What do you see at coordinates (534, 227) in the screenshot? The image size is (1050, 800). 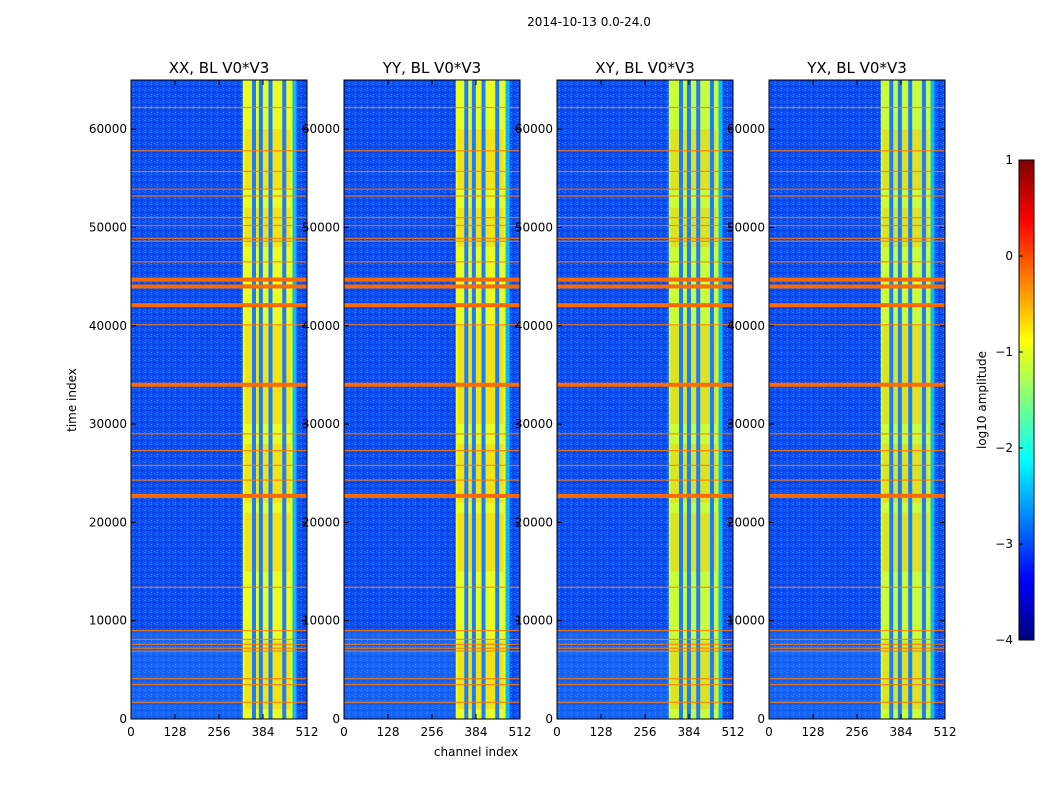 I see `y-tick-label: 50000` at bounding box center [534, 227].